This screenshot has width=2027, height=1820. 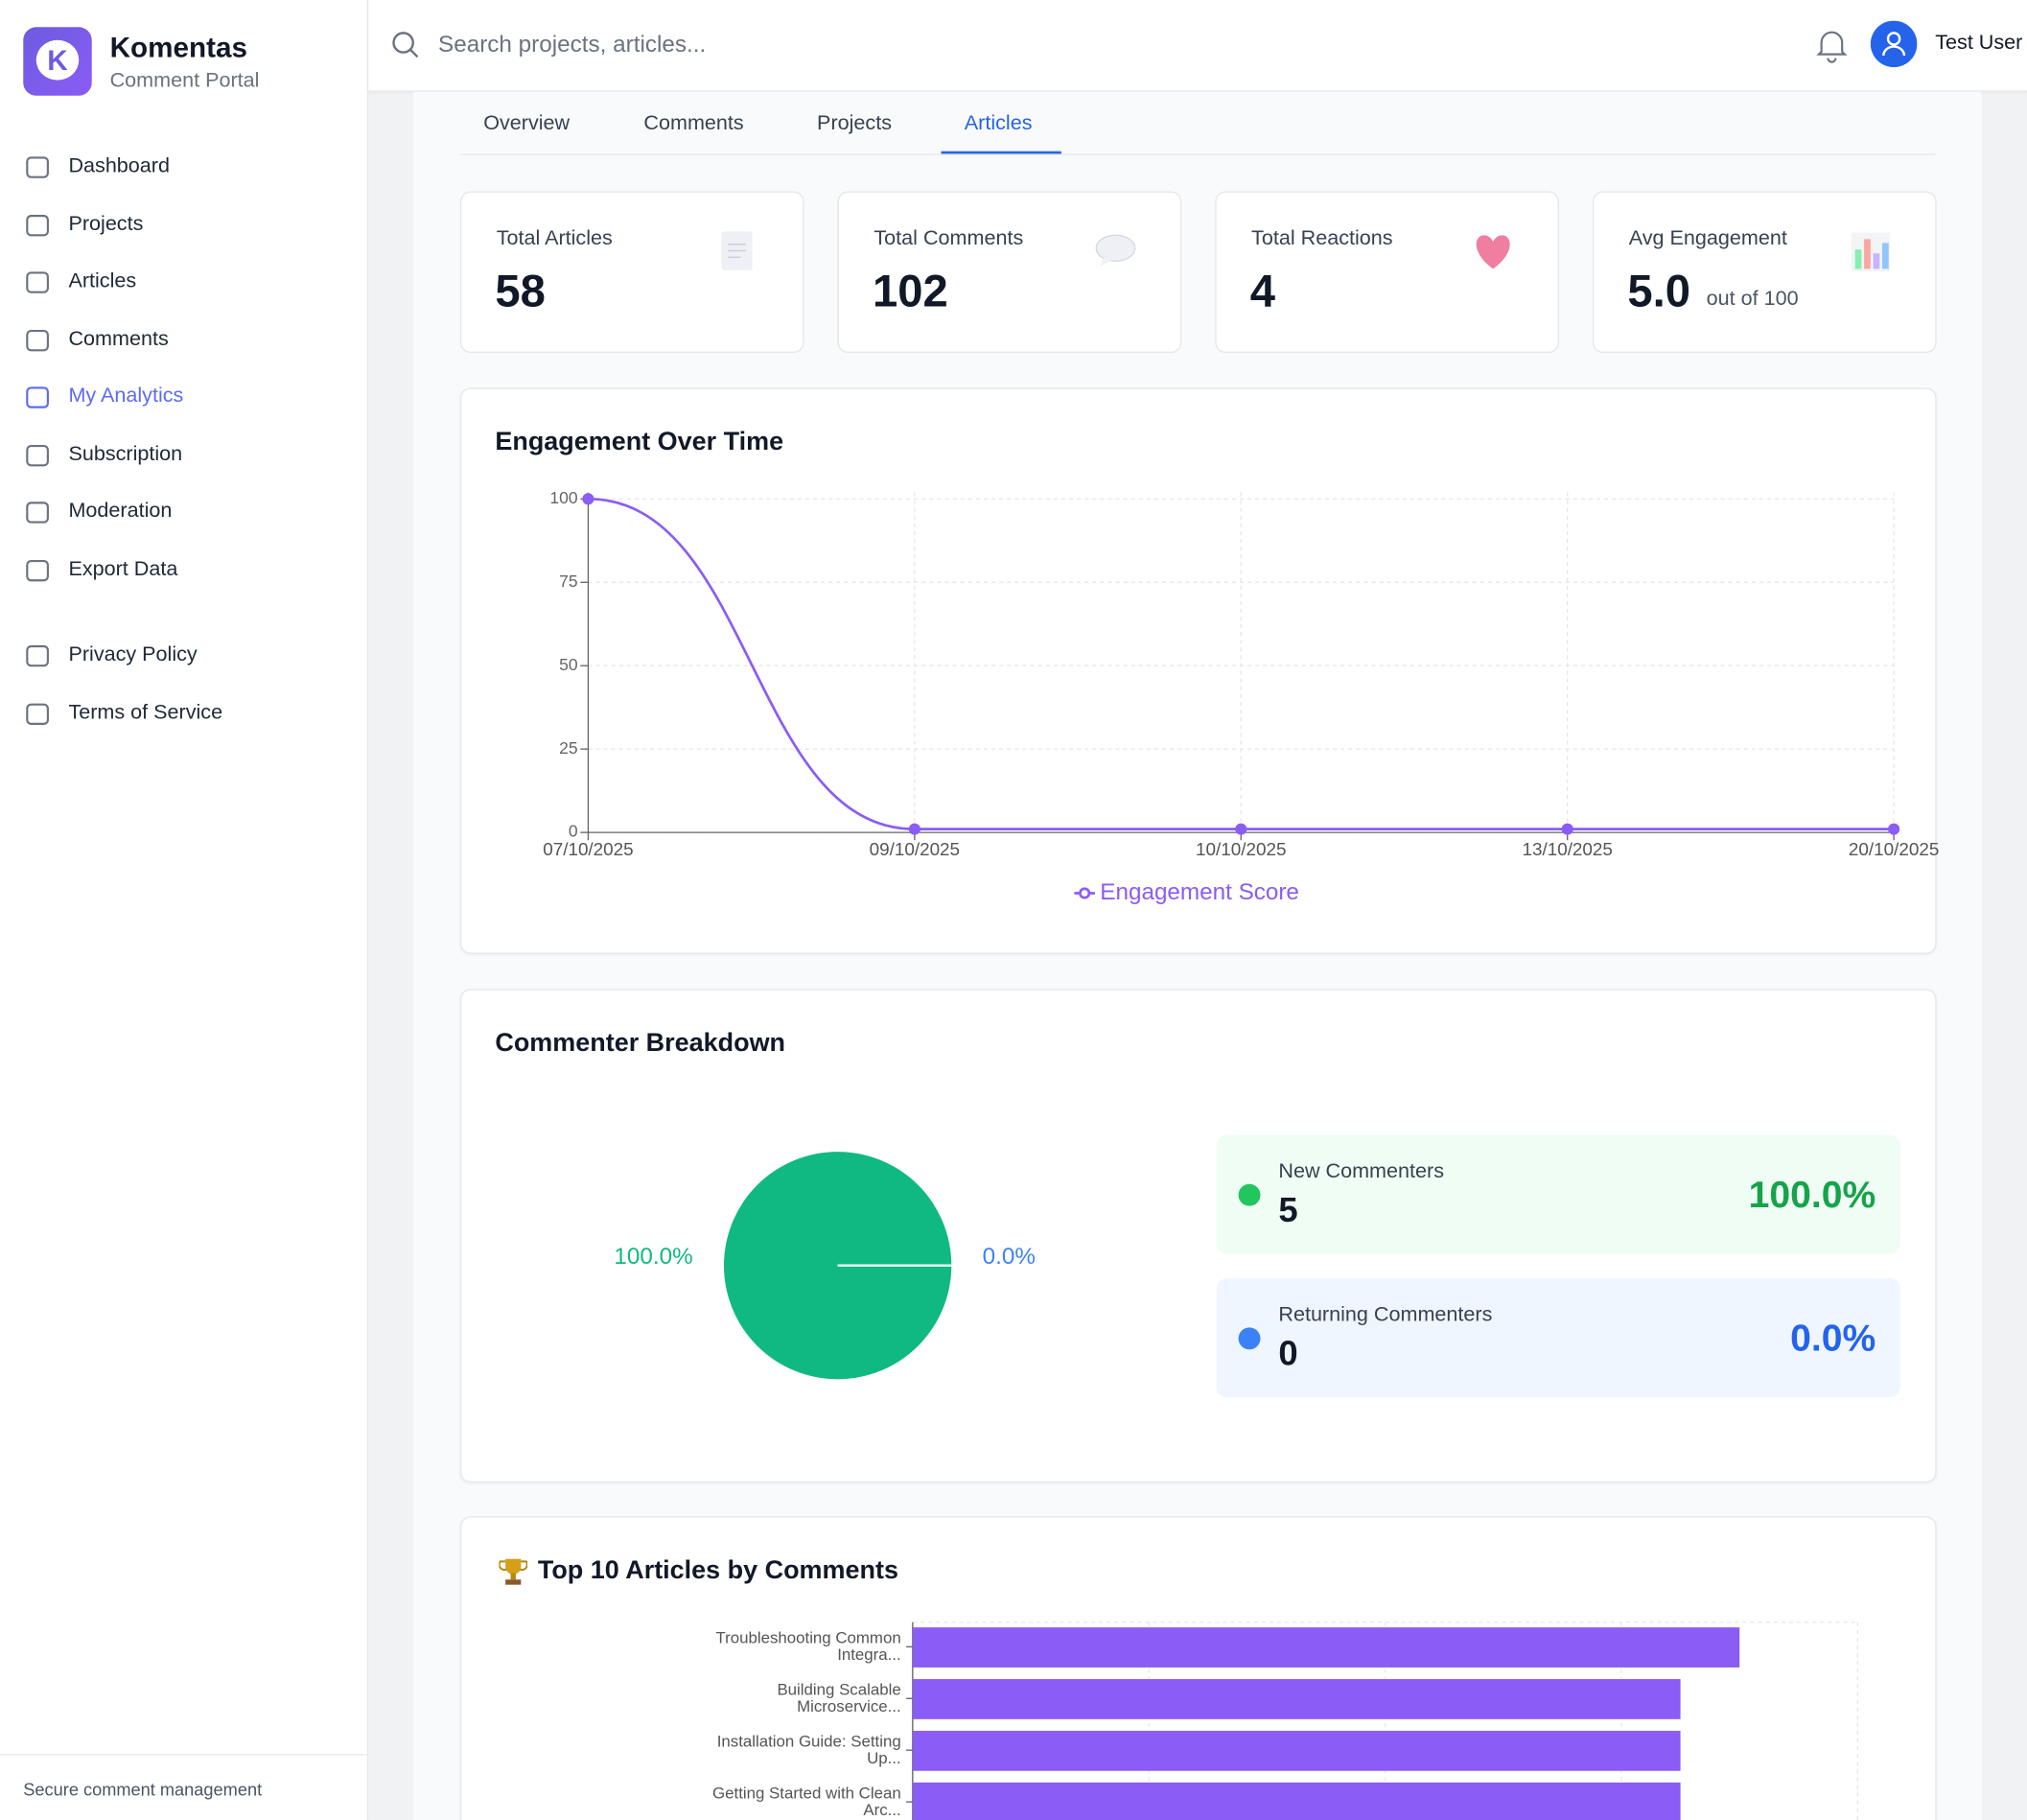 I want to click on y-tick-label: 100, so click(x=563, y=497).